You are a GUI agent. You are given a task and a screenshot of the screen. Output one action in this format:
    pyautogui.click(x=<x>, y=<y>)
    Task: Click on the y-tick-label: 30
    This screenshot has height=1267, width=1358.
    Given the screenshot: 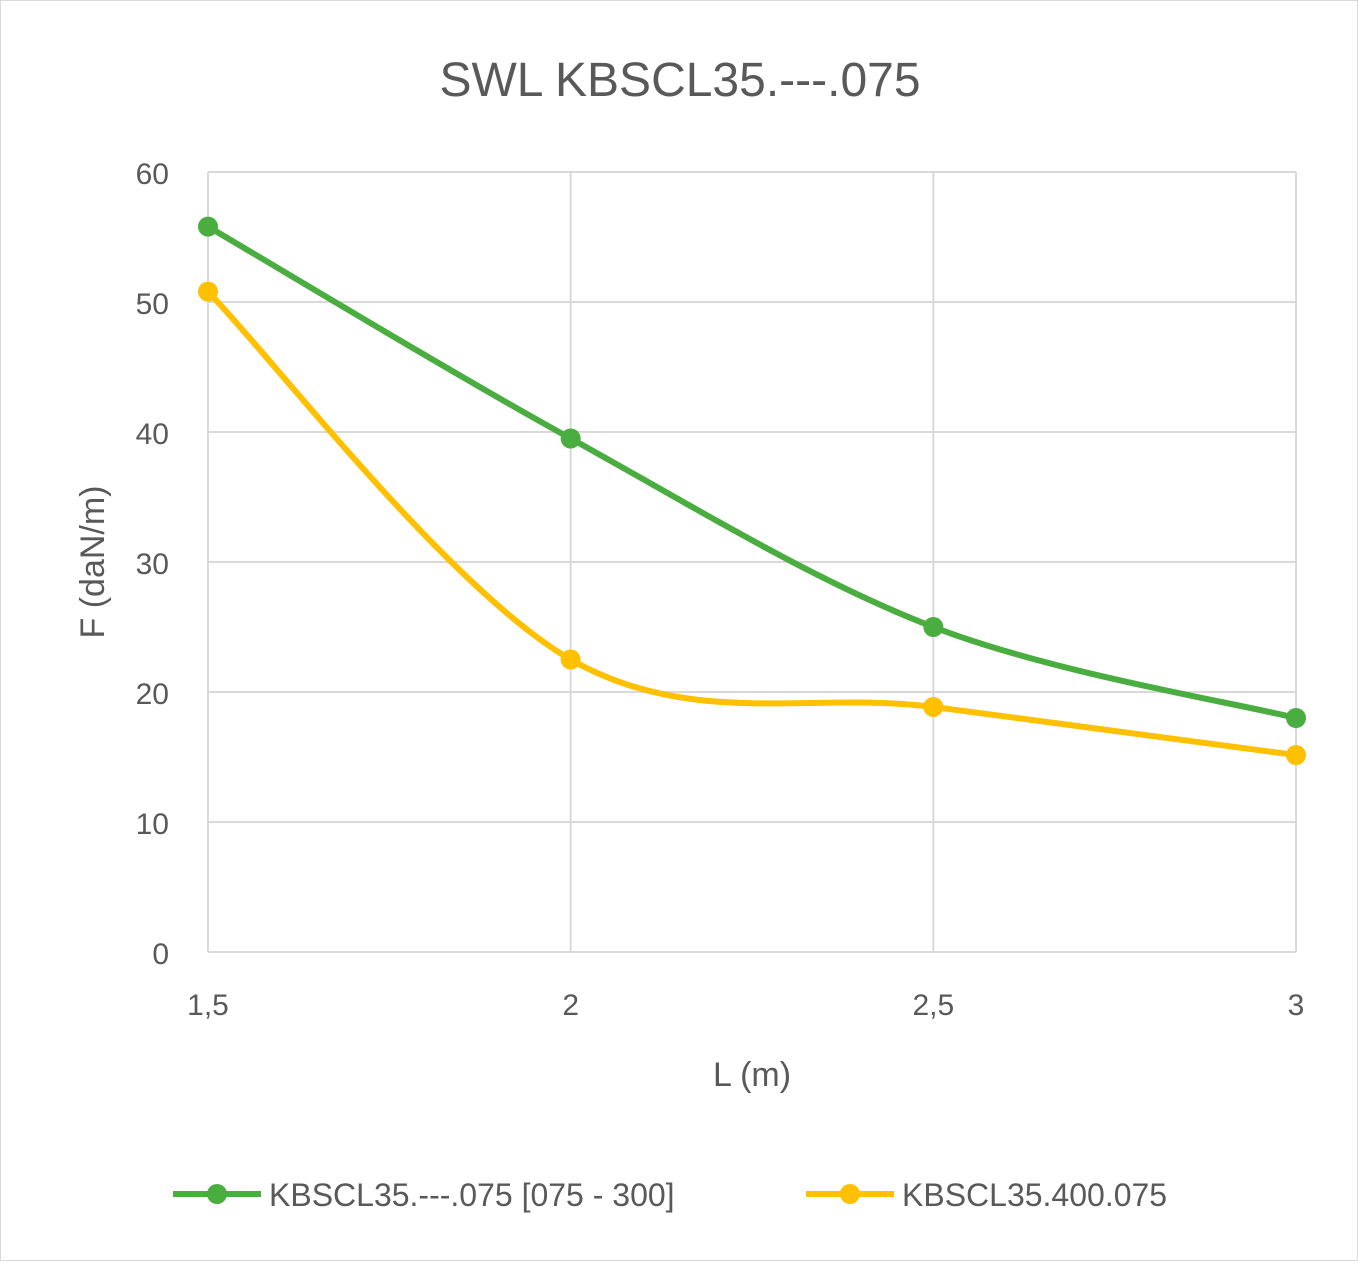 What is the action you would take?
    pyautogui.click(x=152, y=564)
    